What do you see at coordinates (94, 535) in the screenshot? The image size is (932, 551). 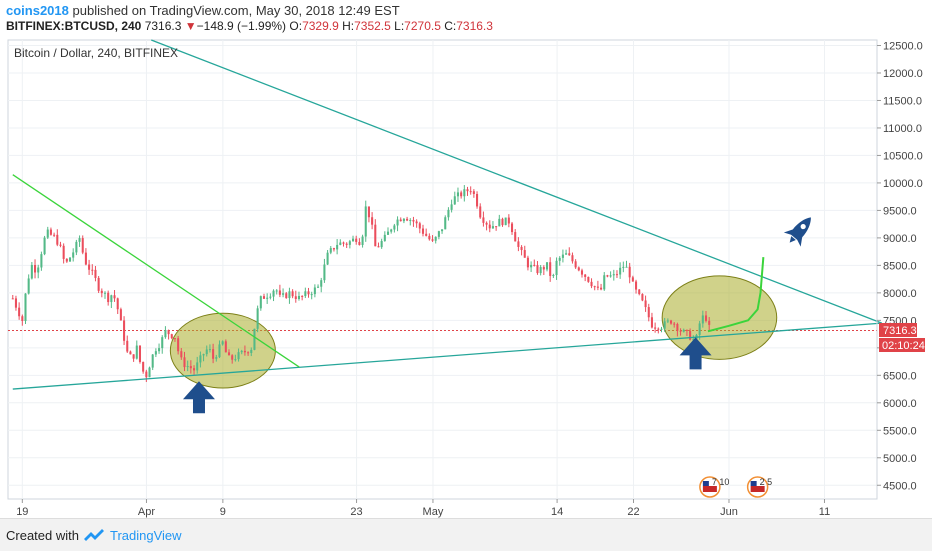 I see `tradingview-cloud-icon` at bounding box center [94, 535].